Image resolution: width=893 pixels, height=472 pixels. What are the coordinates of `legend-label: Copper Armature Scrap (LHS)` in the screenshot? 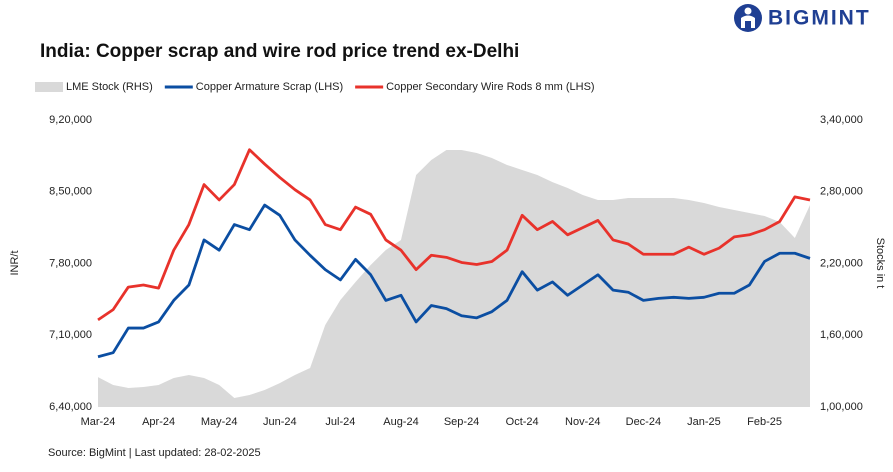 It's located at (269, 87).